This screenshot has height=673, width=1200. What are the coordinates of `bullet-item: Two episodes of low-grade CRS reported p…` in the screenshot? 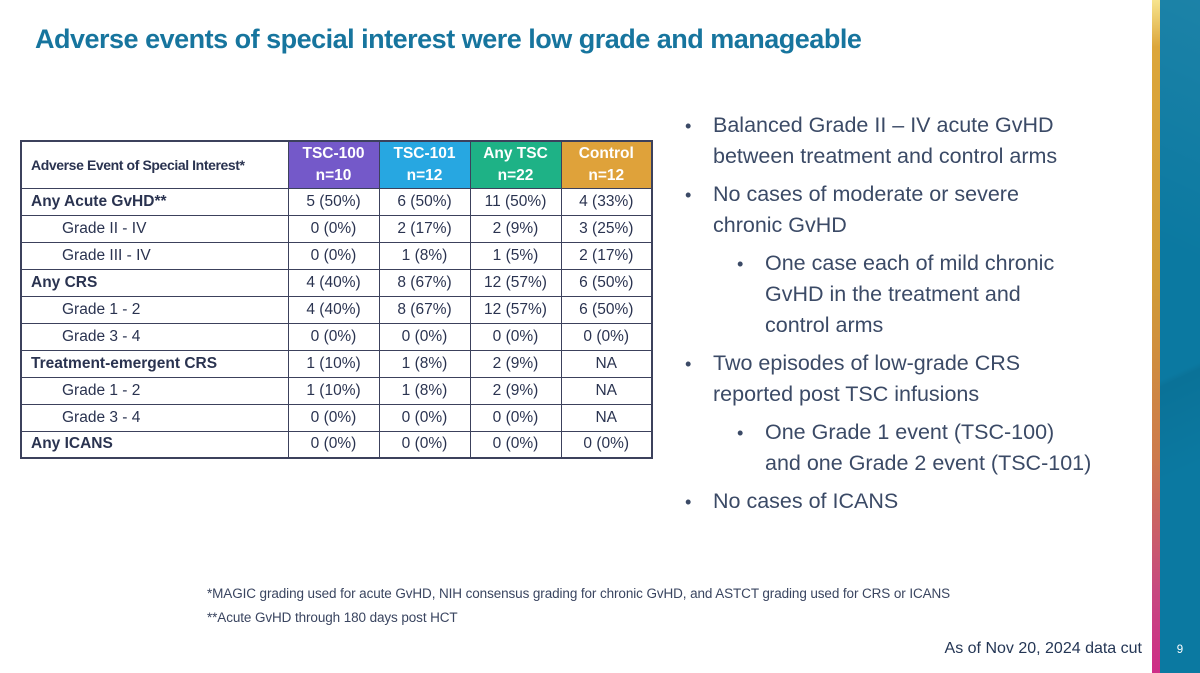 It's located at (925, 379).